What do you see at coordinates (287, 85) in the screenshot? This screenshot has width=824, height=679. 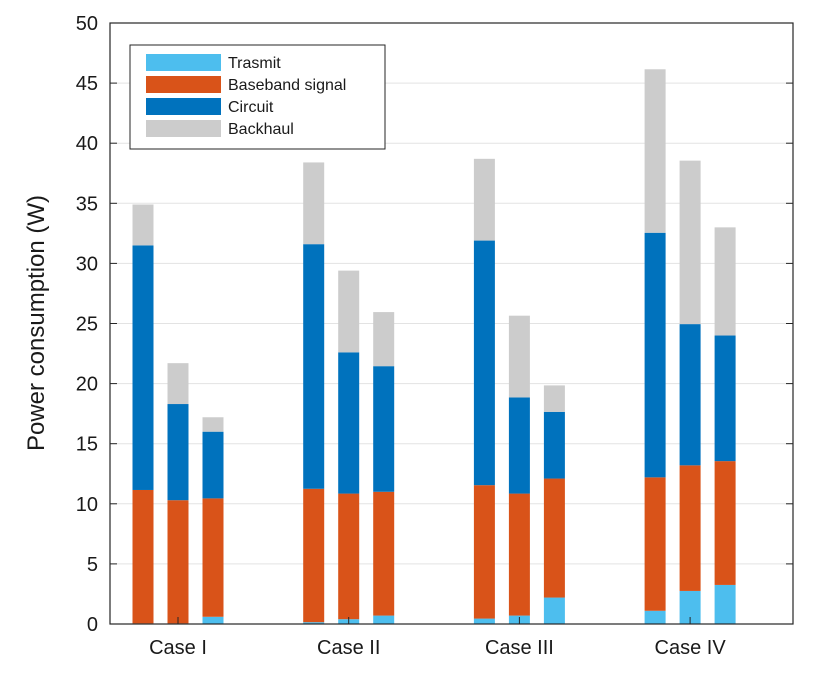 I see `legend-label: Baseband signal` at bounding box center [287, 85].